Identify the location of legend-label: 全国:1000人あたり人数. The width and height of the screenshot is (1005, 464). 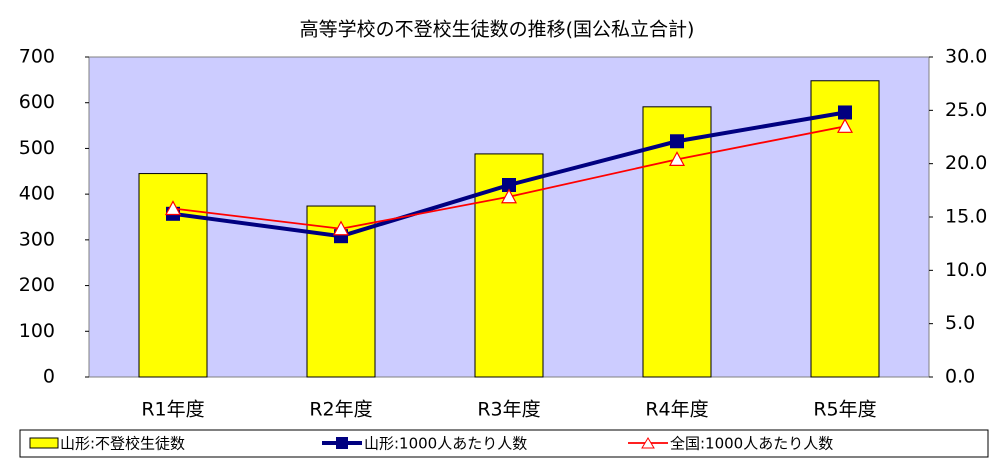
(751, 444).